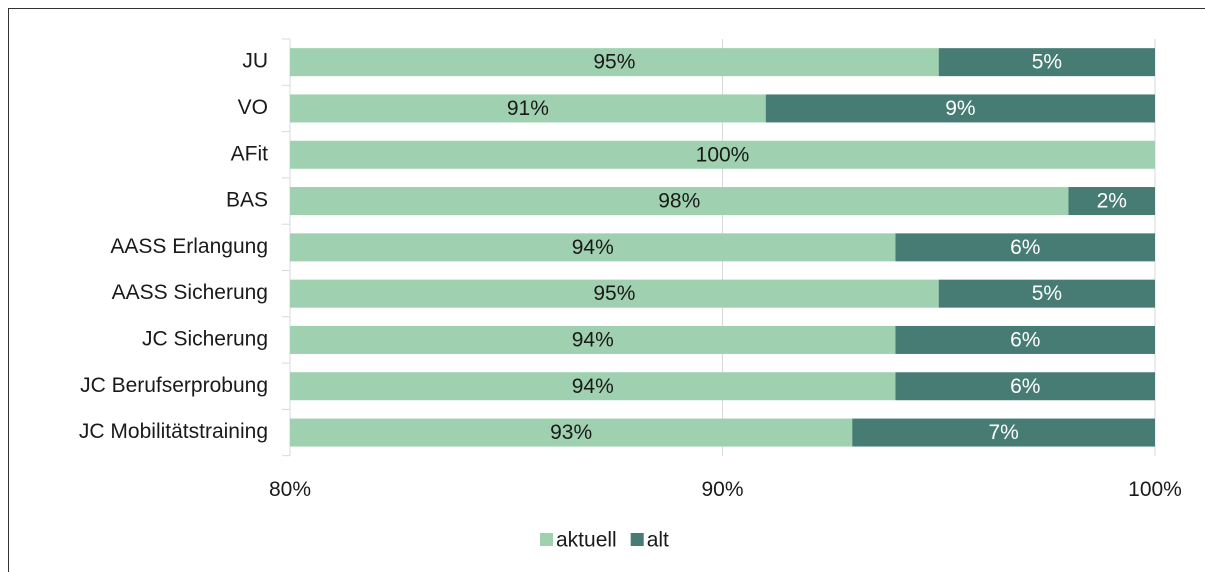 This screenshot has height=572, width=1205. I want to click on data-label: 2%, so click(1112, 201).